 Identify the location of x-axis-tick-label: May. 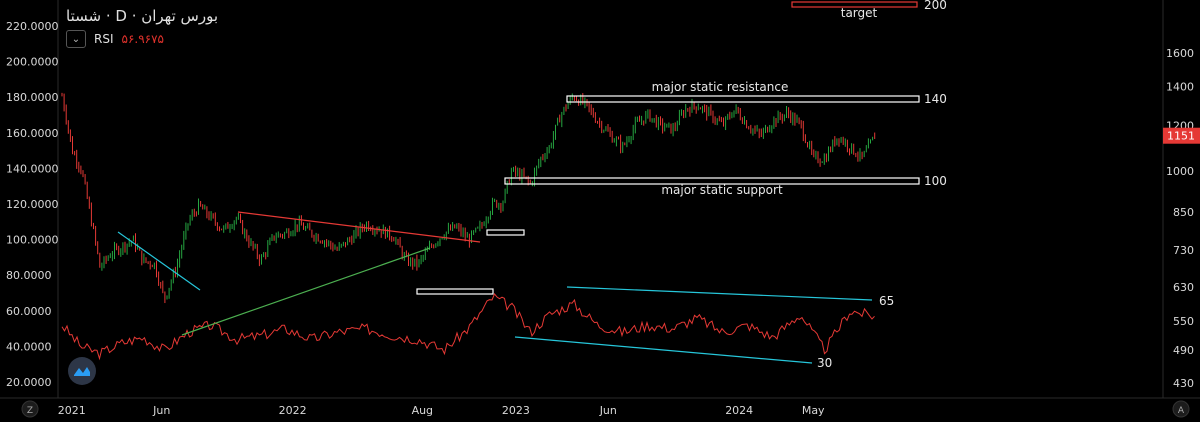
(813, 410).